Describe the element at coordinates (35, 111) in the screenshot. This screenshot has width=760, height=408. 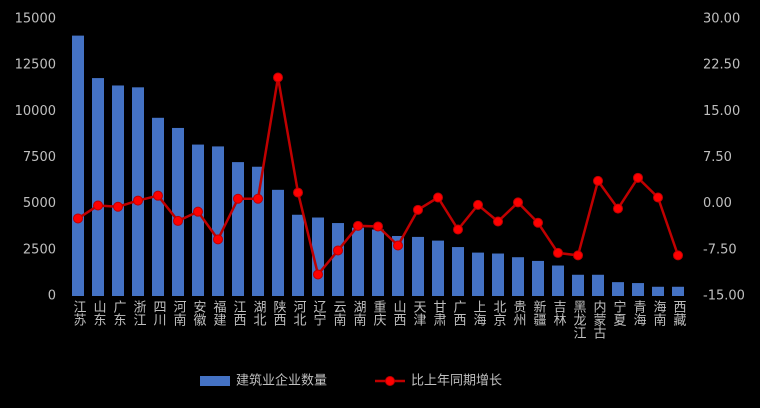
I see `y-tick-label: 10000` at that location.